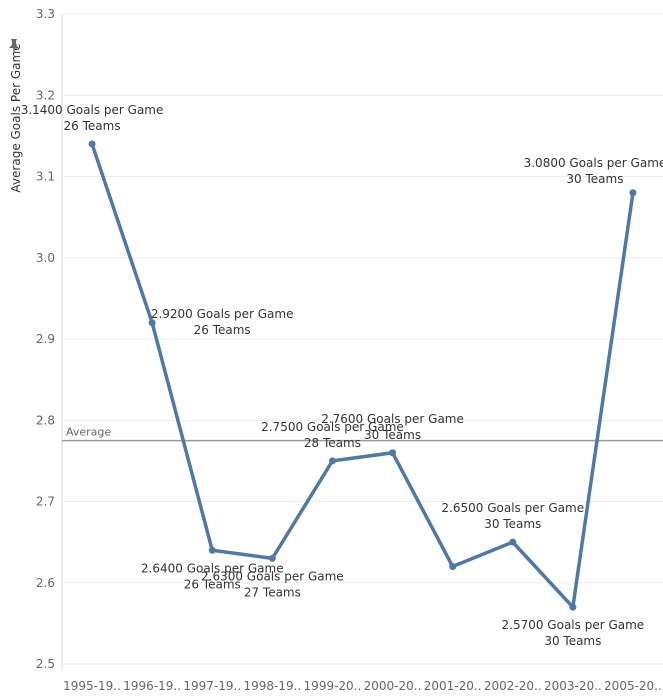 The height and width of the screenshot is (698, 663). What do you see at coordinates (393, 686) in the screenshot?
I see `x-tick-label: 2000-20..` at bounding box center [393, 686].